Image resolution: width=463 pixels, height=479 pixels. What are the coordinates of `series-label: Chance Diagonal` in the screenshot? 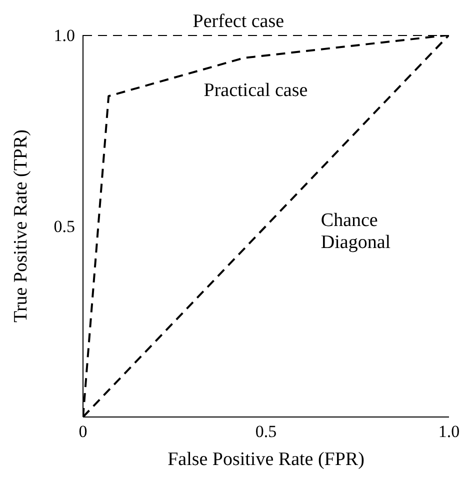 It's located at (355, 231).